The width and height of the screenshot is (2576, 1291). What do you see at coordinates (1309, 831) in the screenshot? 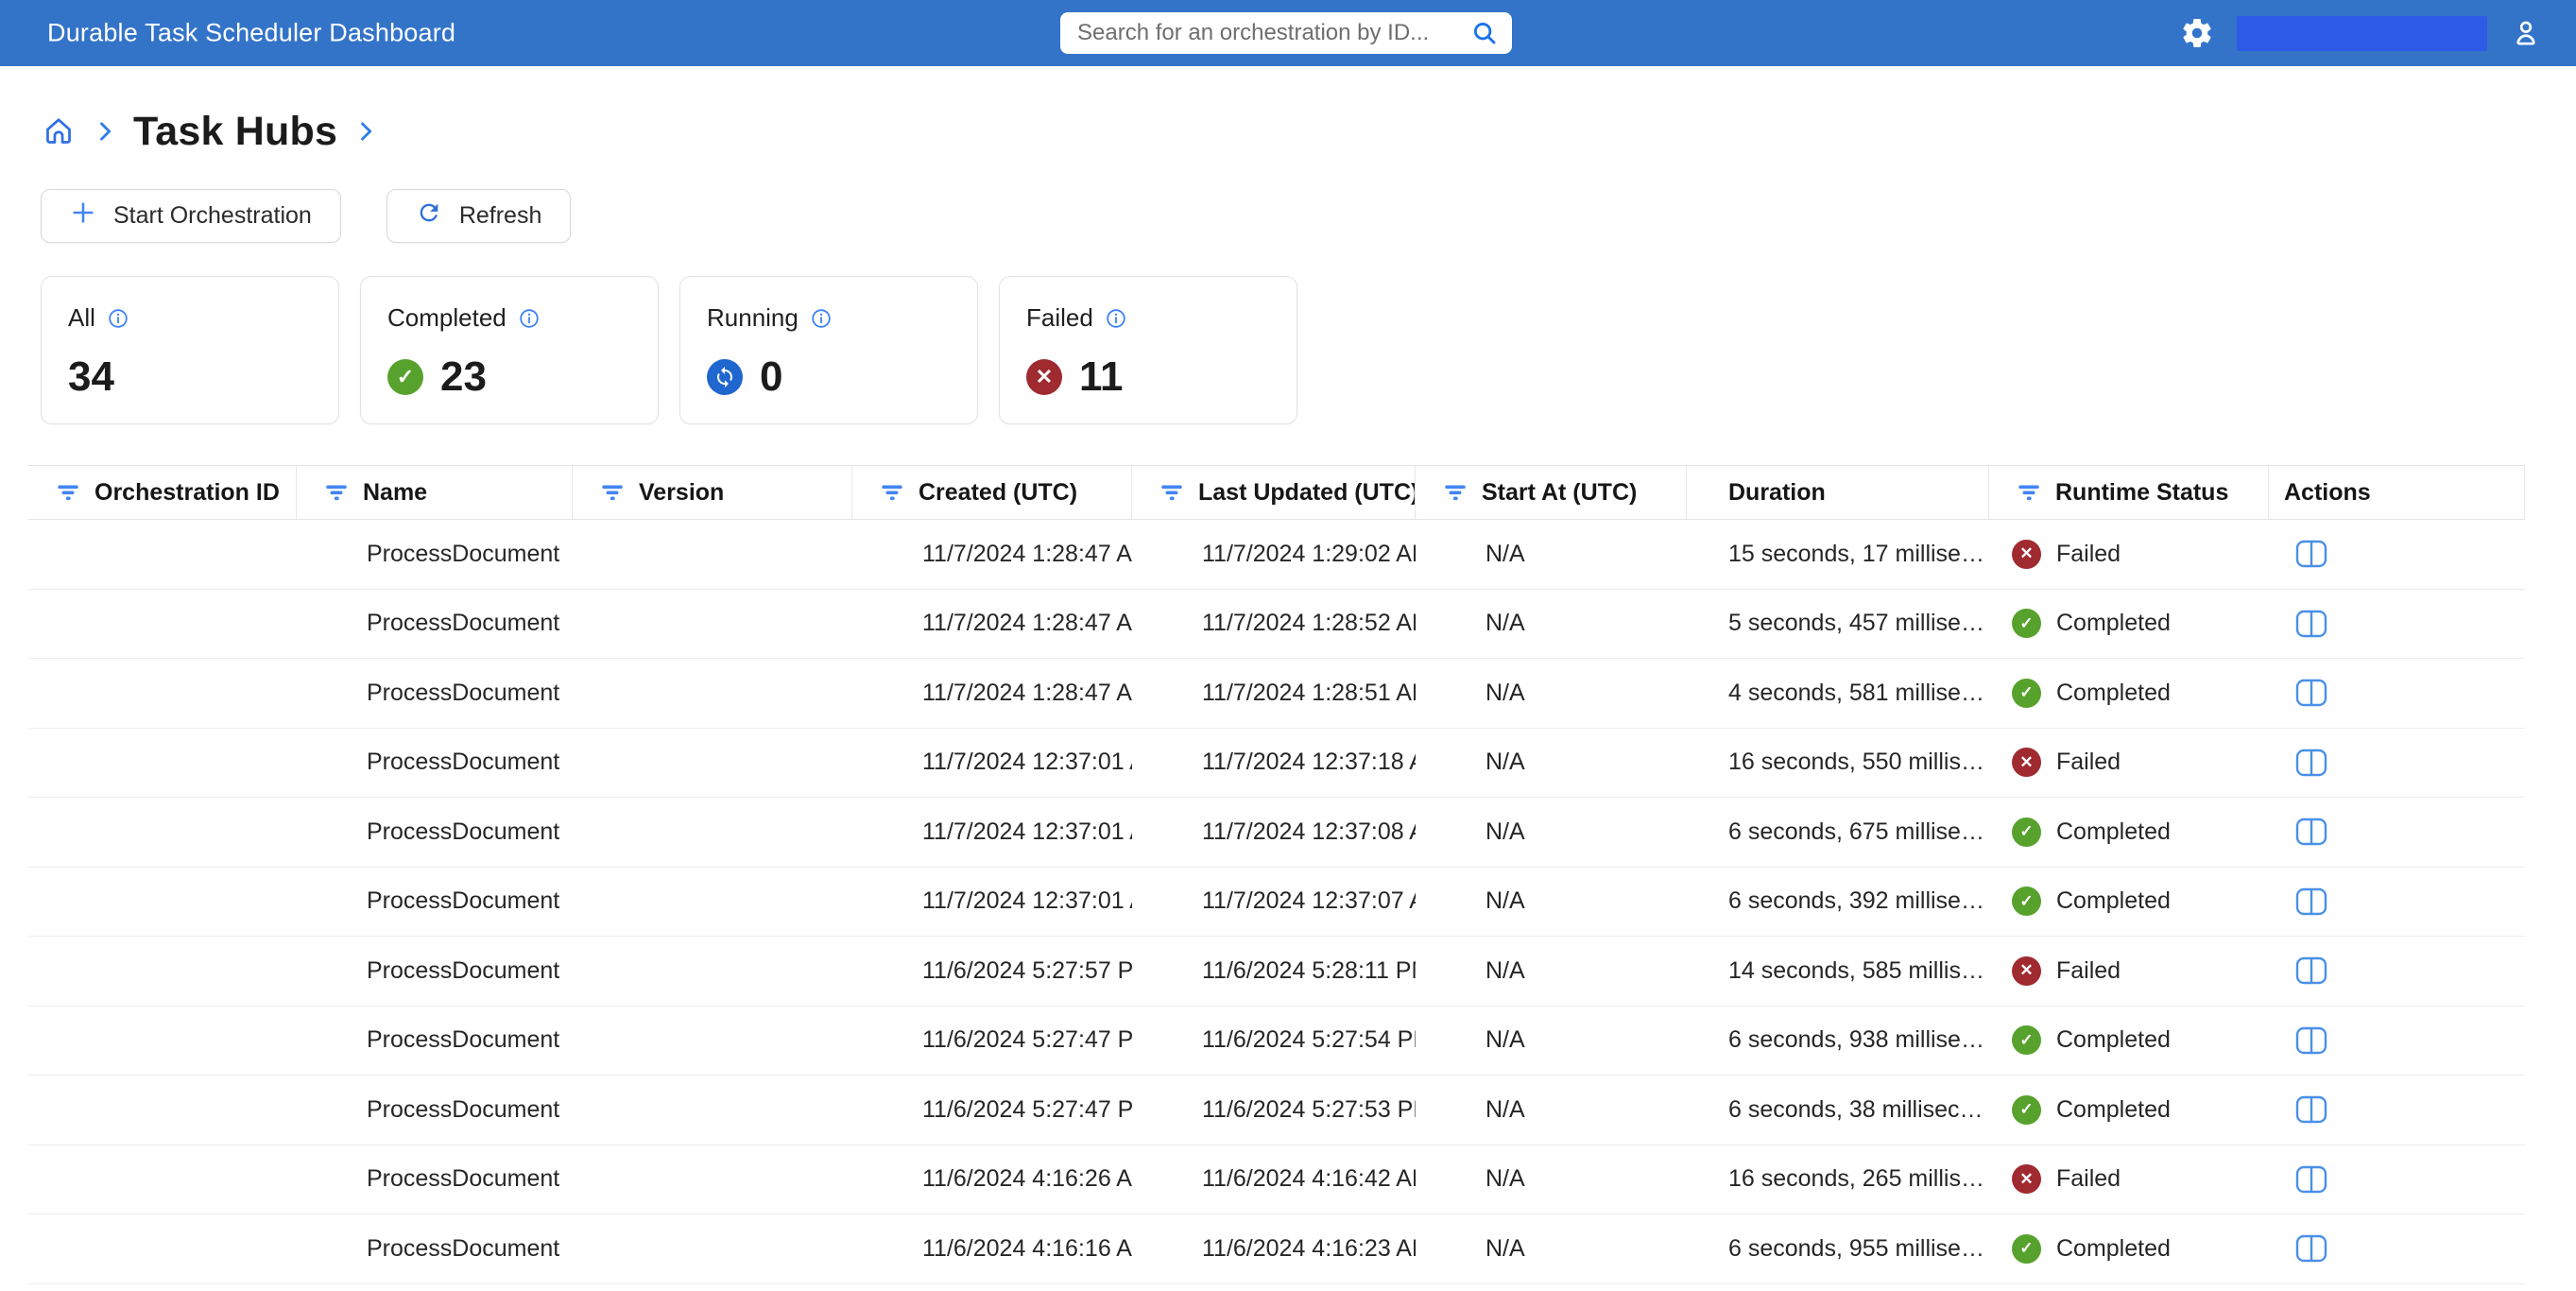
I see `cell-last-updated: 11/7/2024 12:37:08 AM` at bounding box center [1309, 831].